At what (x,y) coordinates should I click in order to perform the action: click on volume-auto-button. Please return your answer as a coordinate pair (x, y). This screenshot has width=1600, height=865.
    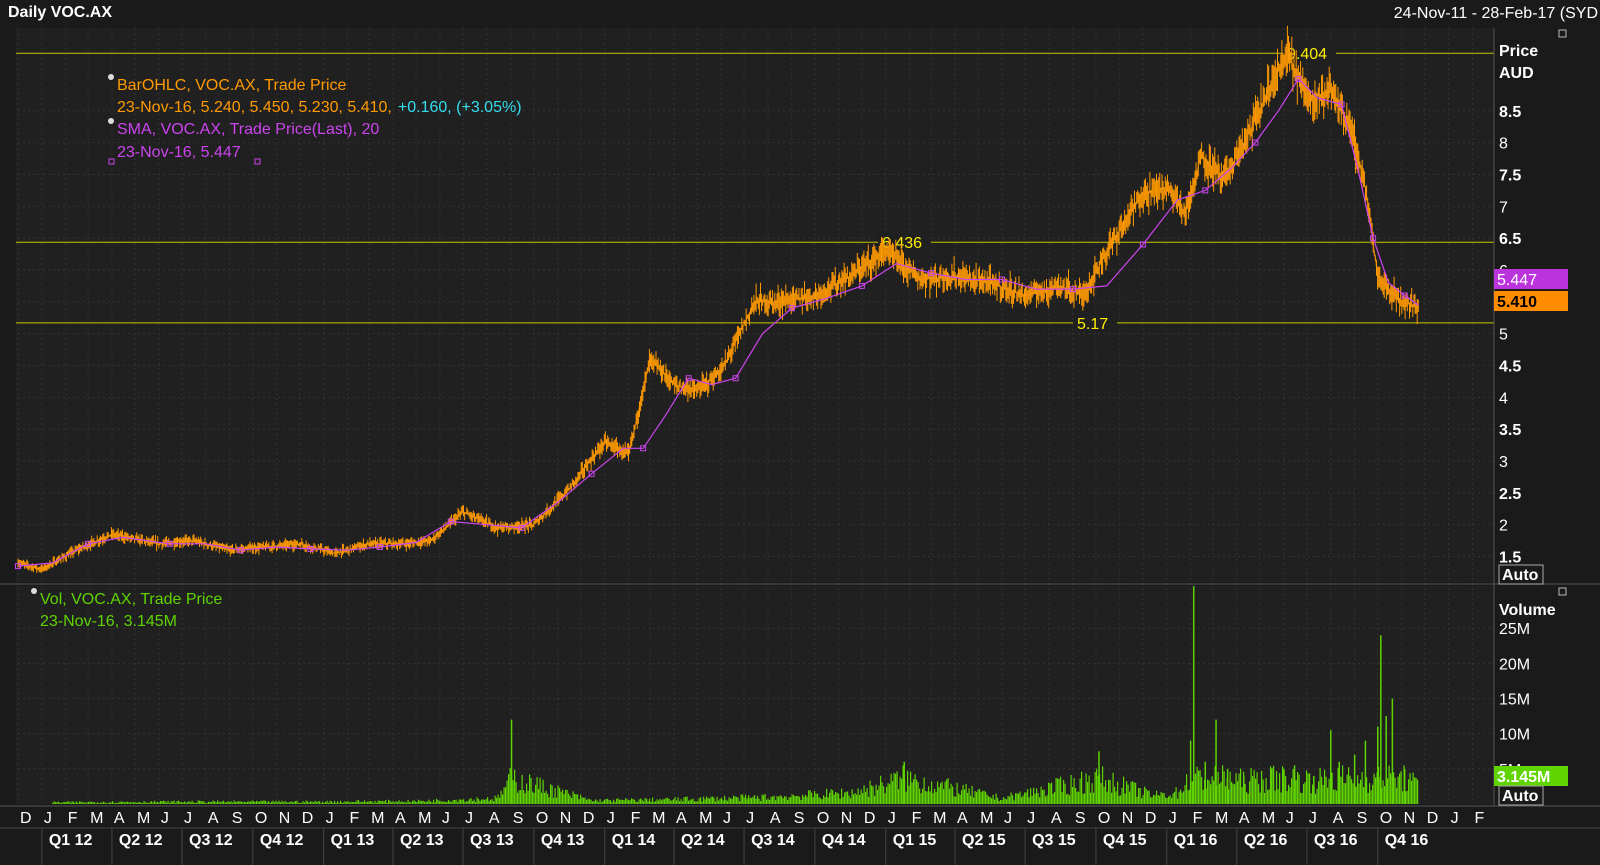
    Looking at the image, I should click on (1521, 795).